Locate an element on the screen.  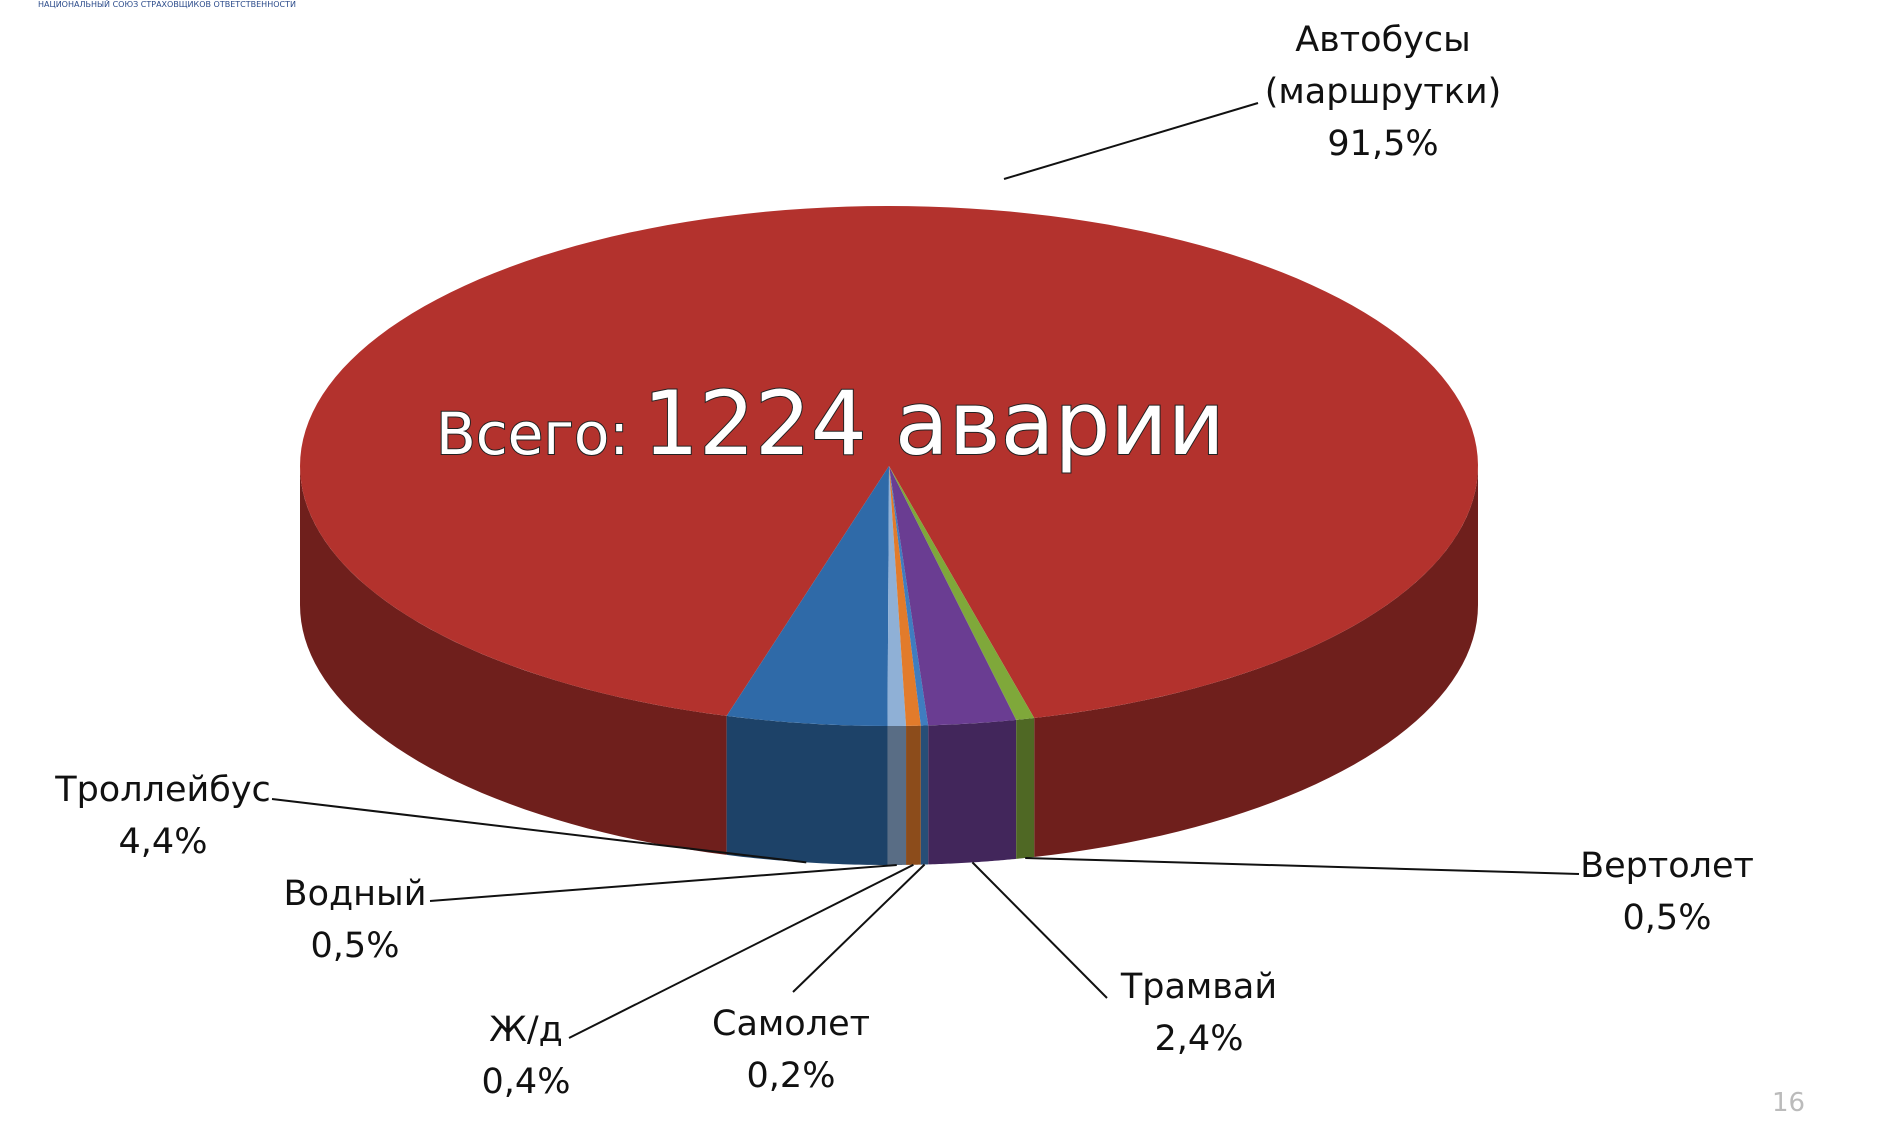
category-label: Автобусы (маршрутки) is located at coordinates (1383, 66).